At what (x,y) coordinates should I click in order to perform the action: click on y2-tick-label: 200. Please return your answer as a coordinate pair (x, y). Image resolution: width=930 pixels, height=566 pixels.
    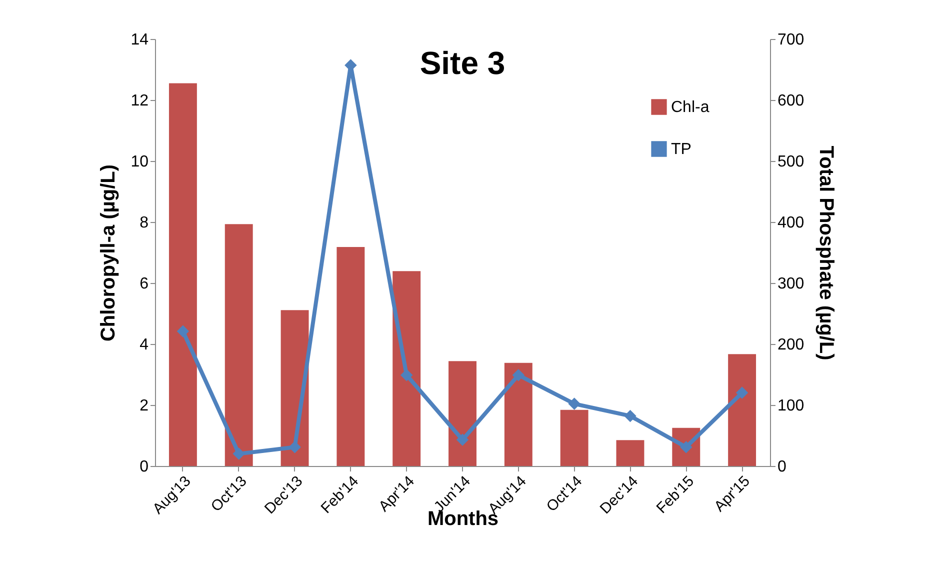
    Looking at the image, I should click on (791, 345).